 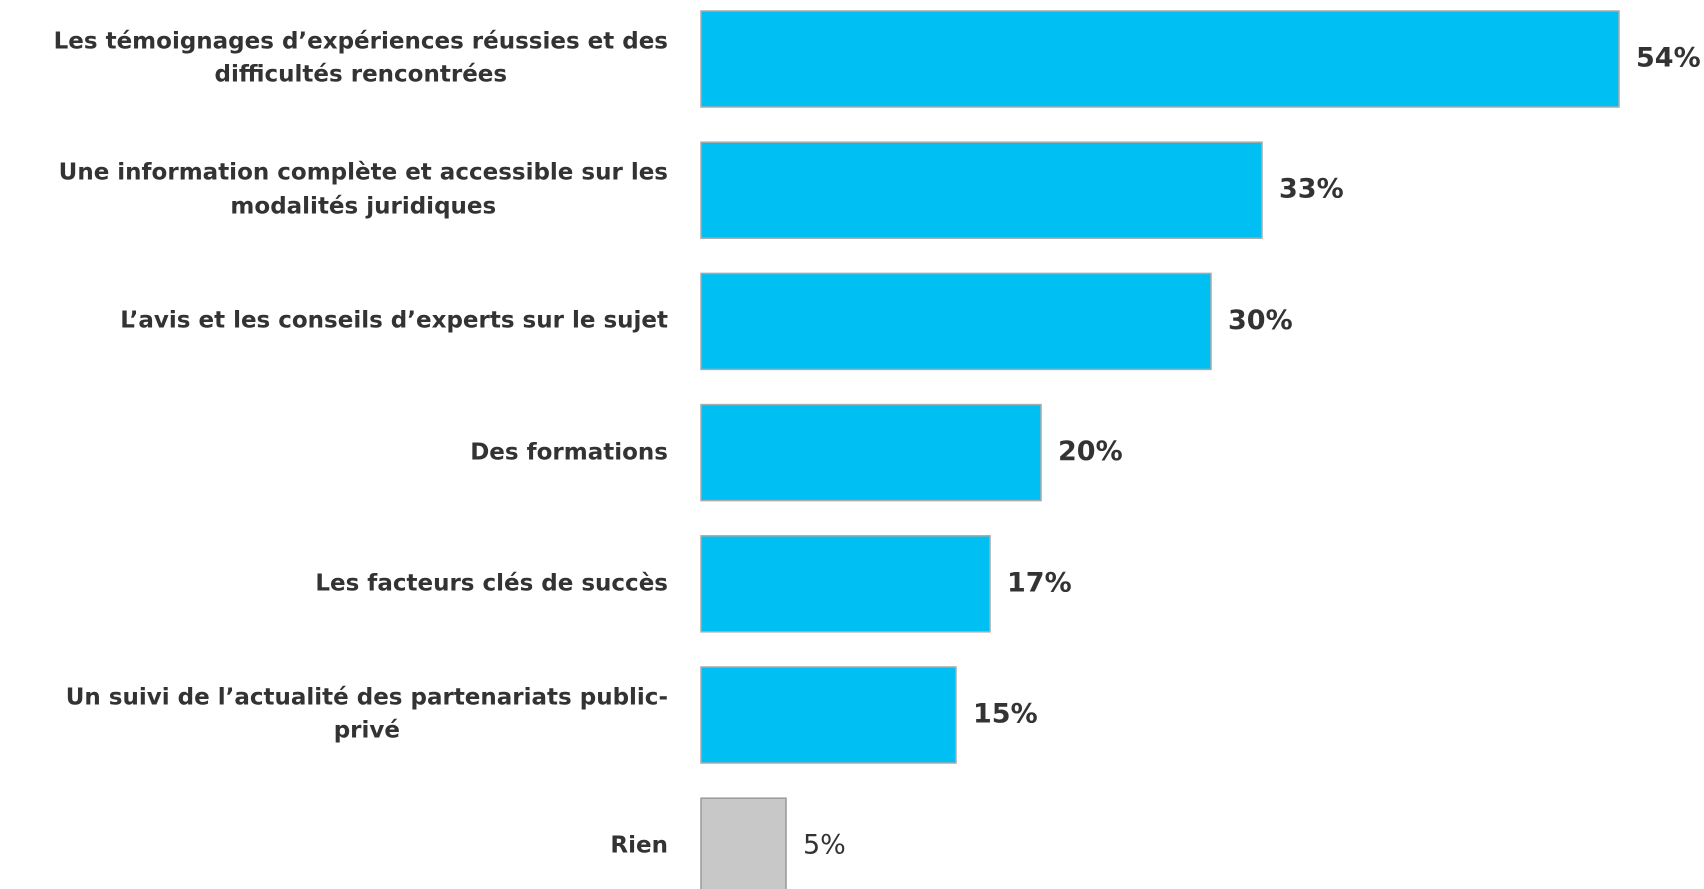 I want to click on category-label: Les facteurs clés de succès, so click(x=334, y=583).